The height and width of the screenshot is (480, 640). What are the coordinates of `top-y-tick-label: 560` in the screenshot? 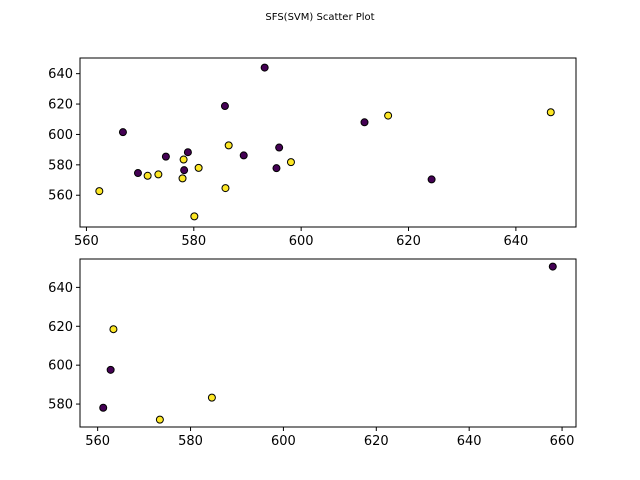 It's located at (60, 196).